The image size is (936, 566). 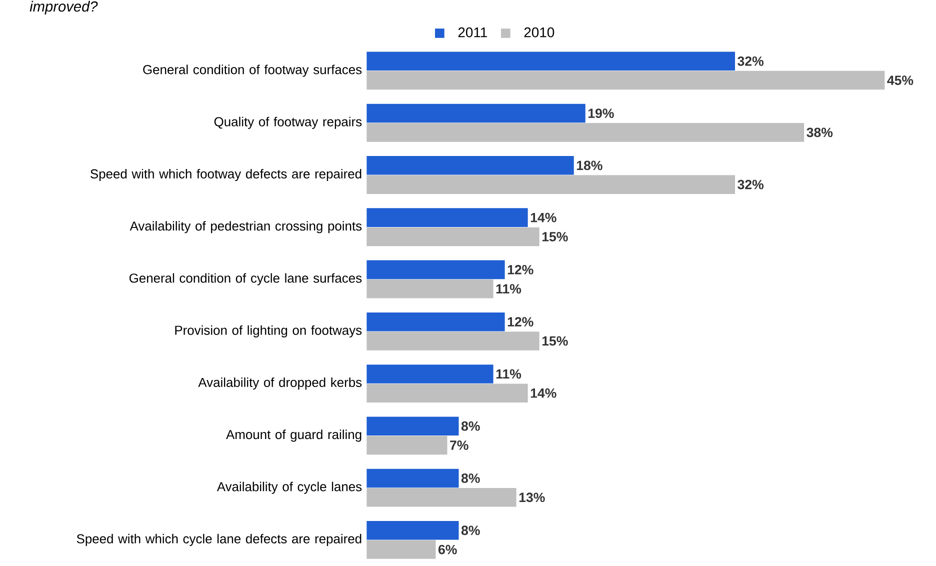 What do you see at coordinates (900, 80) in the screenshot?
I see `data-label: 45%` at bounding box center [900, 80].